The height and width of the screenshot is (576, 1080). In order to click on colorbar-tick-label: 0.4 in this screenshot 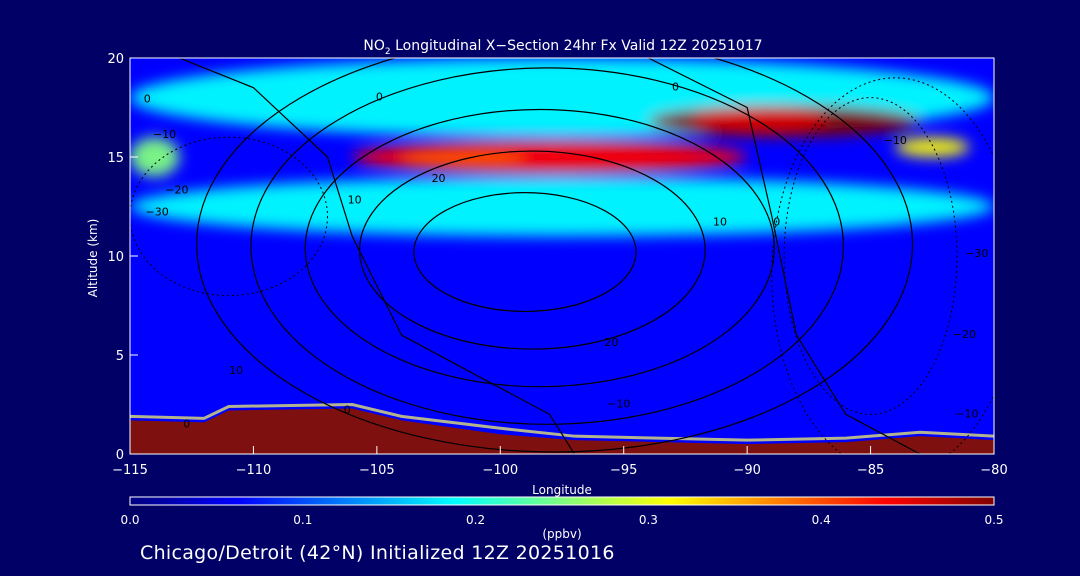, I will do `click(821, 520)`.